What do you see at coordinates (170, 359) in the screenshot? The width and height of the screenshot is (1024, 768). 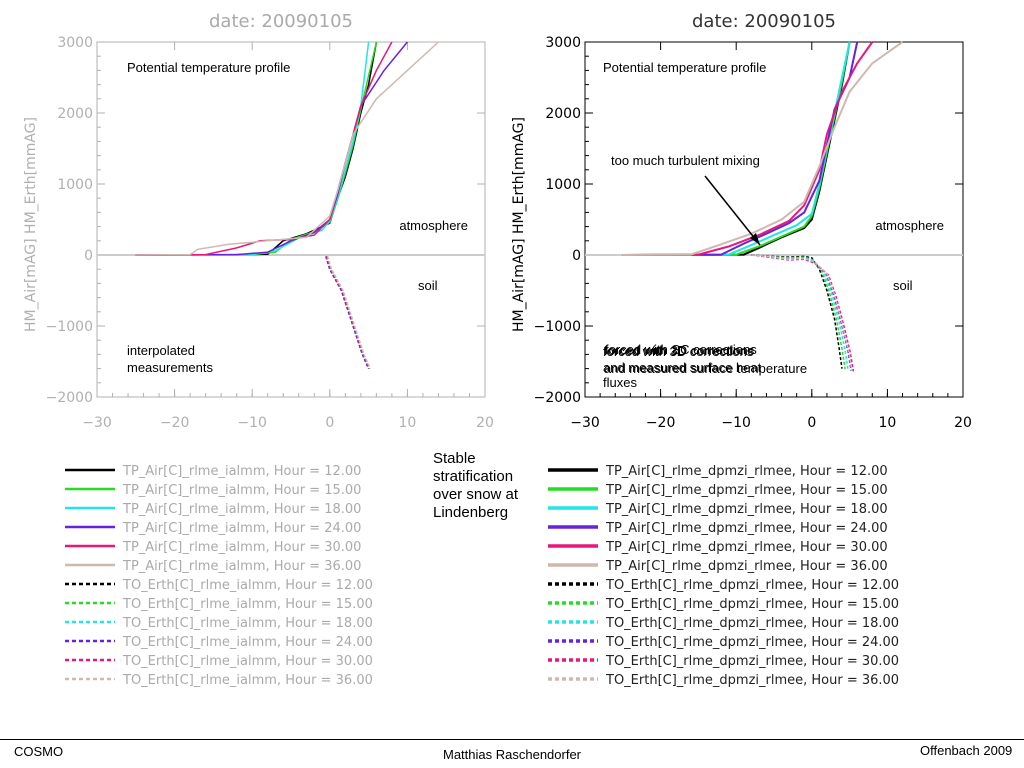 I see `panel1-annotation: interpolated measurements` at bounding box center [170, 359].